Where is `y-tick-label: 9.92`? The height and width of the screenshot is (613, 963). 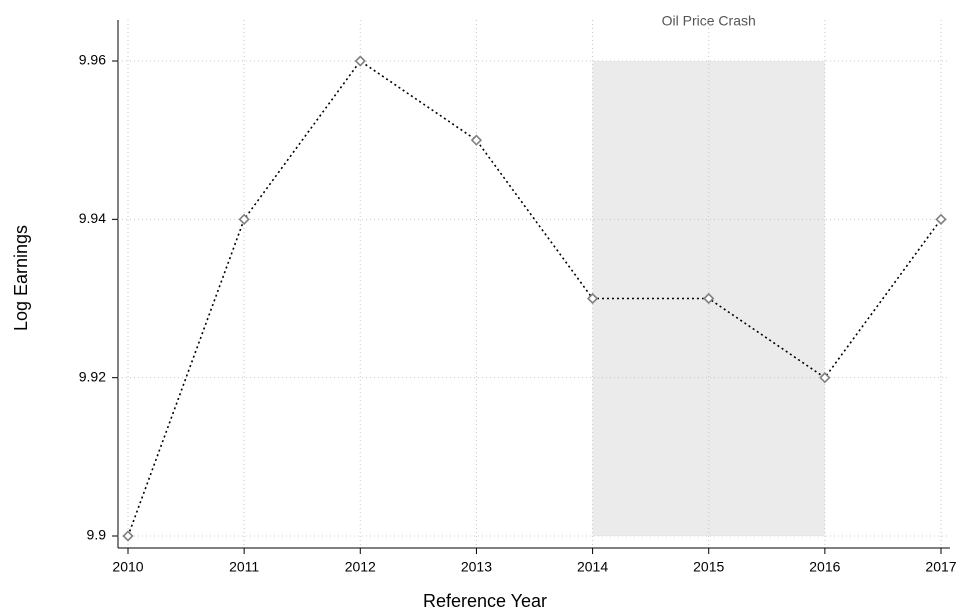 y-tick-label: 9.92 is located at coordinates (92, 376).